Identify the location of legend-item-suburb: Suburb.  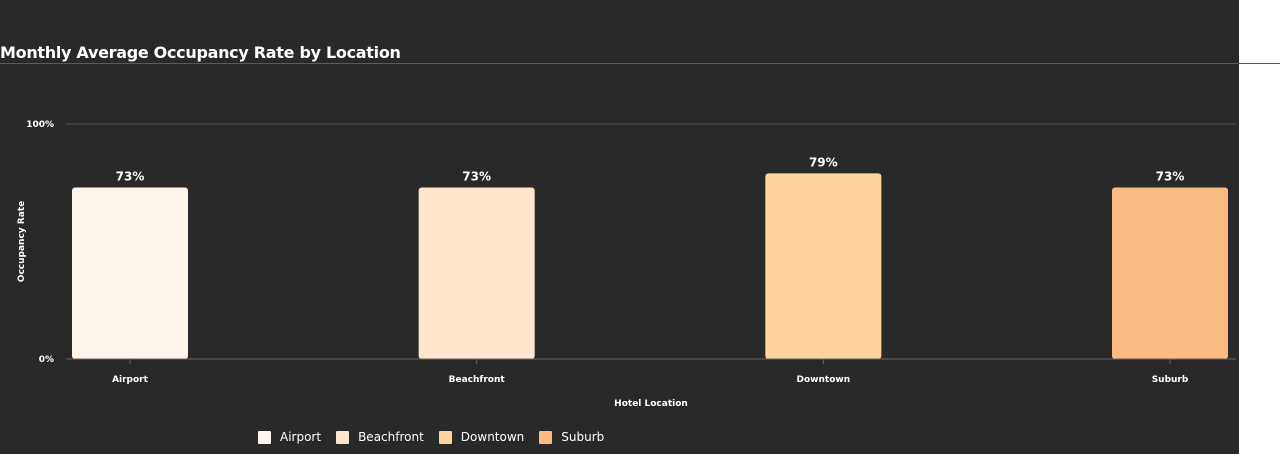
(571, 437).